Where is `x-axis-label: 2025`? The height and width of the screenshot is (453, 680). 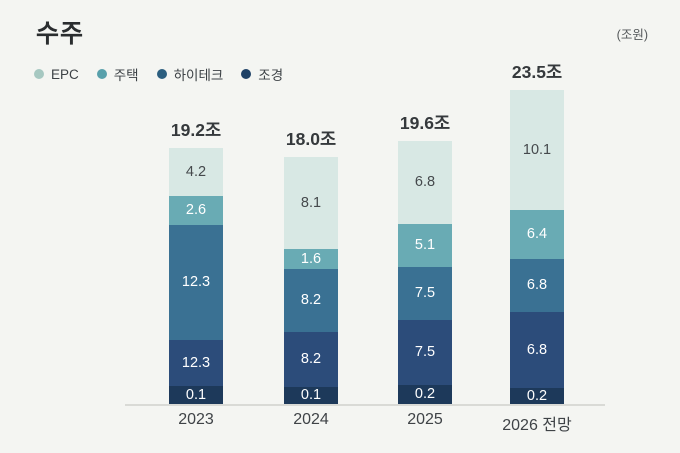 x-axis-label: 2025 is located at coordinates (425, 419).